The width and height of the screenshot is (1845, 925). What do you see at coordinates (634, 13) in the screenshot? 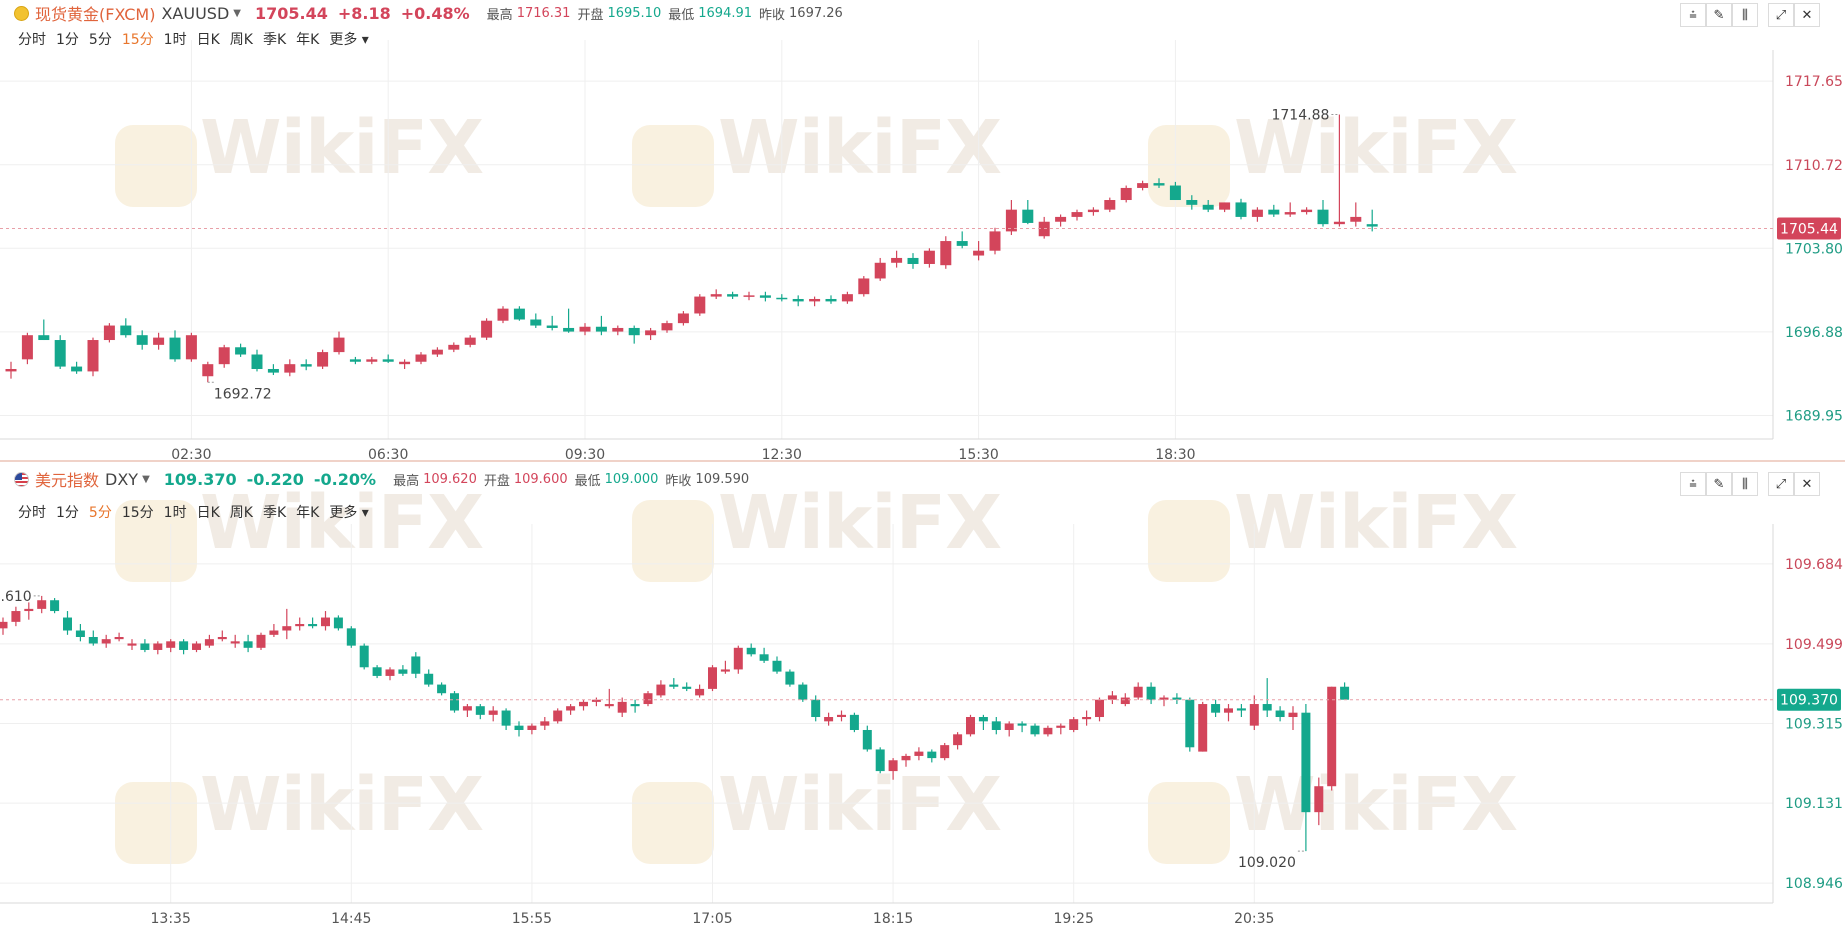
I see `open-value: 1695.10` at bounding box center [634, 13].